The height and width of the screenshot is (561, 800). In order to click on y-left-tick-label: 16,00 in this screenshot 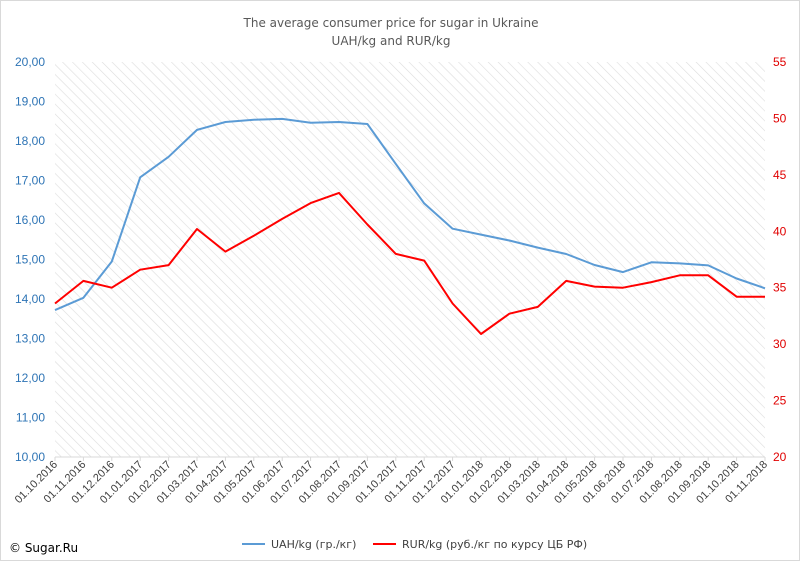, I will do `click(30, 220)`.